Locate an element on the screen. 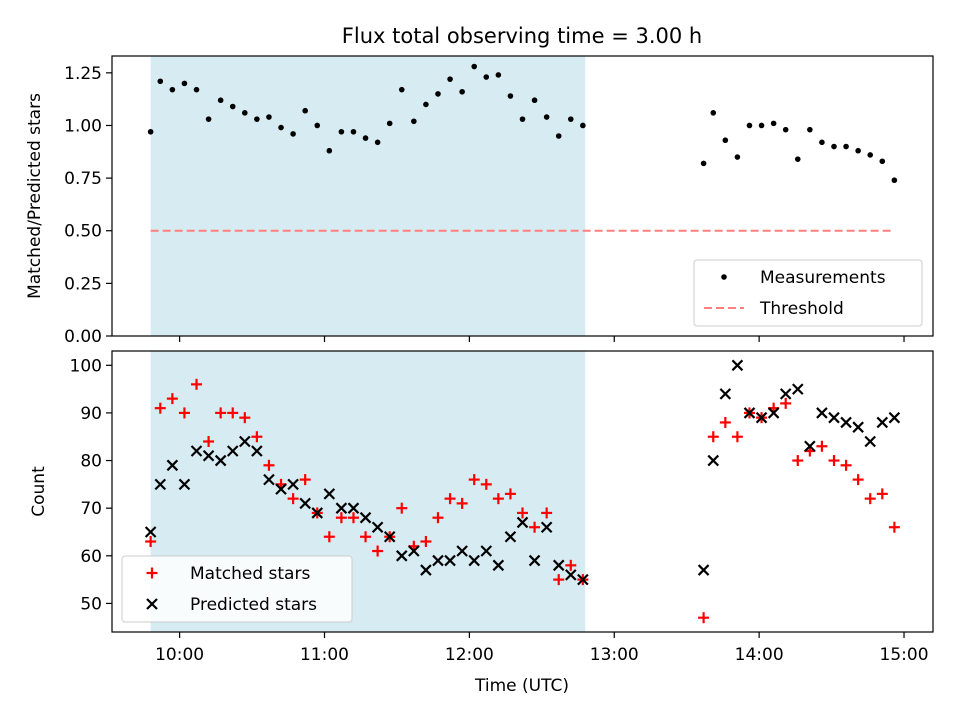 The width and height of the screenshot is (960, 720). x-tick-label: 10:00 is located at coordinates (179, 655).